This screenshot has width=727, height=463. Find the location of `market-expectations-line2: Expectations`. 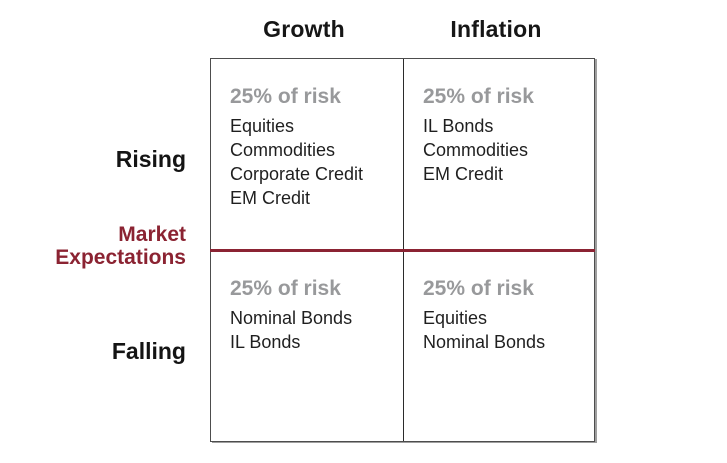

market-expectations-line2: Expectations is located at coordinates (120, 257).